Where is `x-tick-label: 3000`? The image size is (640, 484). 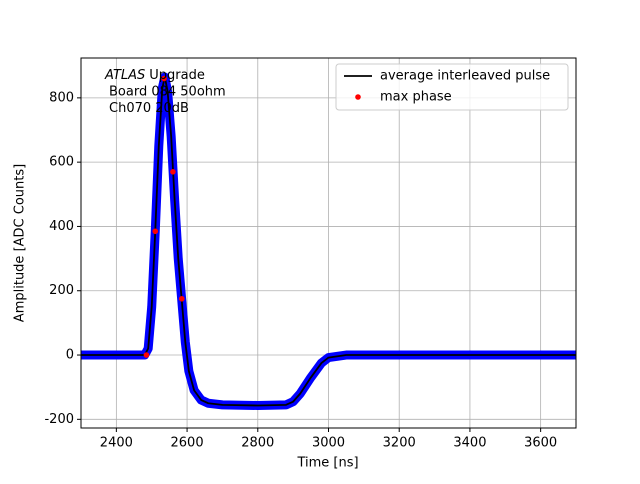
x-tick-label: 3000 is located at coordinates (328, 443).